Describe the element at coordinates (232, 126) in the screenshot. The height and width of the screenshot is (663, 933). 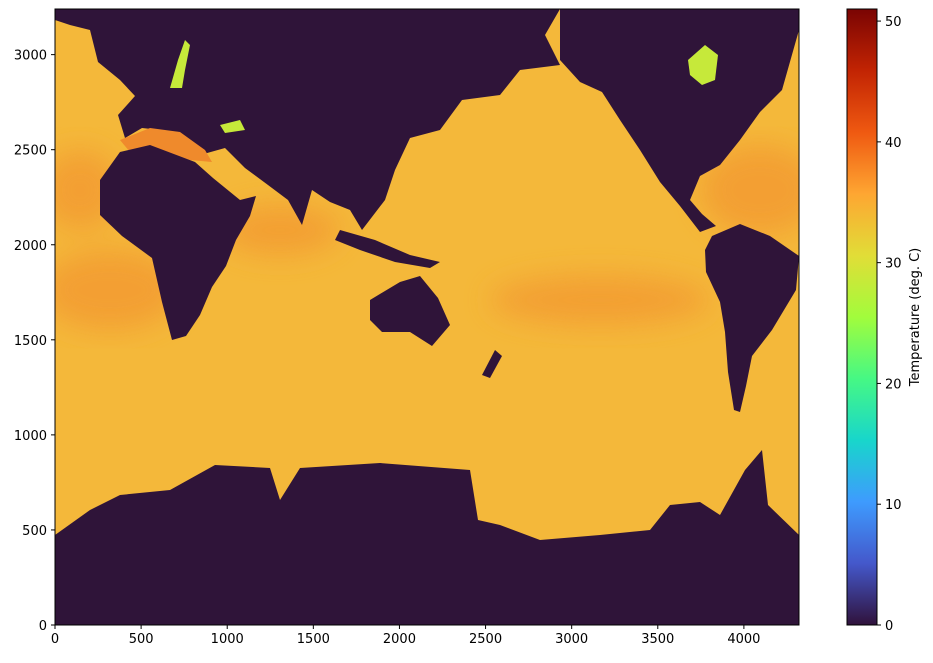
I see `black-sea` at that location.